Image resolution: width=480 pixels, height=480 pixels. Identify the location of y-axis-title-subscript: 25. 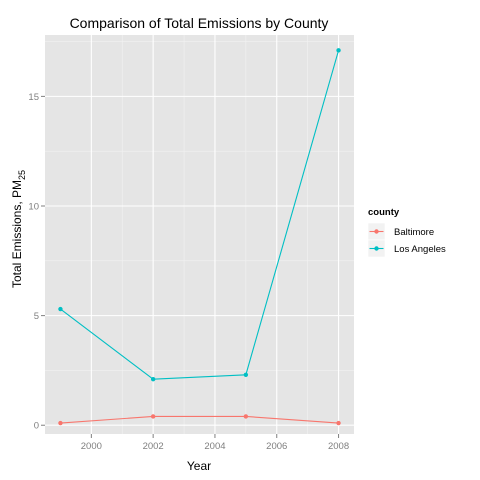
(22, 175).